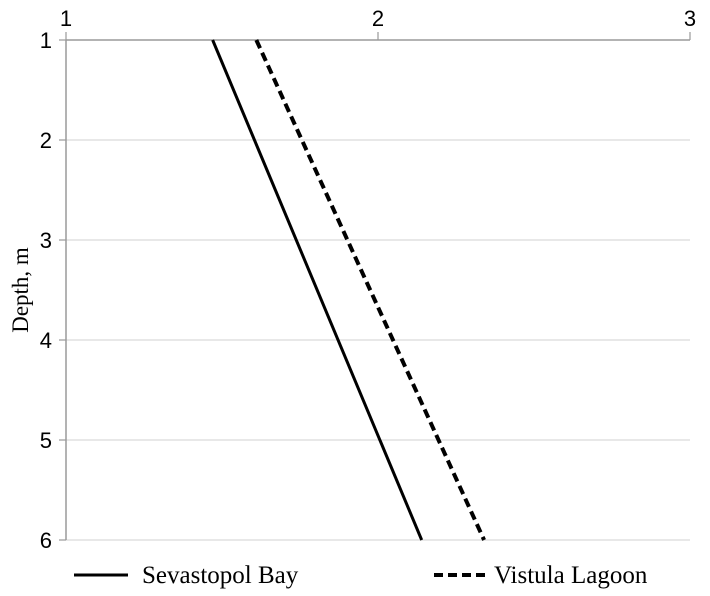 This screenshot has width=710, height=596. I want to click on y-tick-label-1: 1, so click(46, 40).